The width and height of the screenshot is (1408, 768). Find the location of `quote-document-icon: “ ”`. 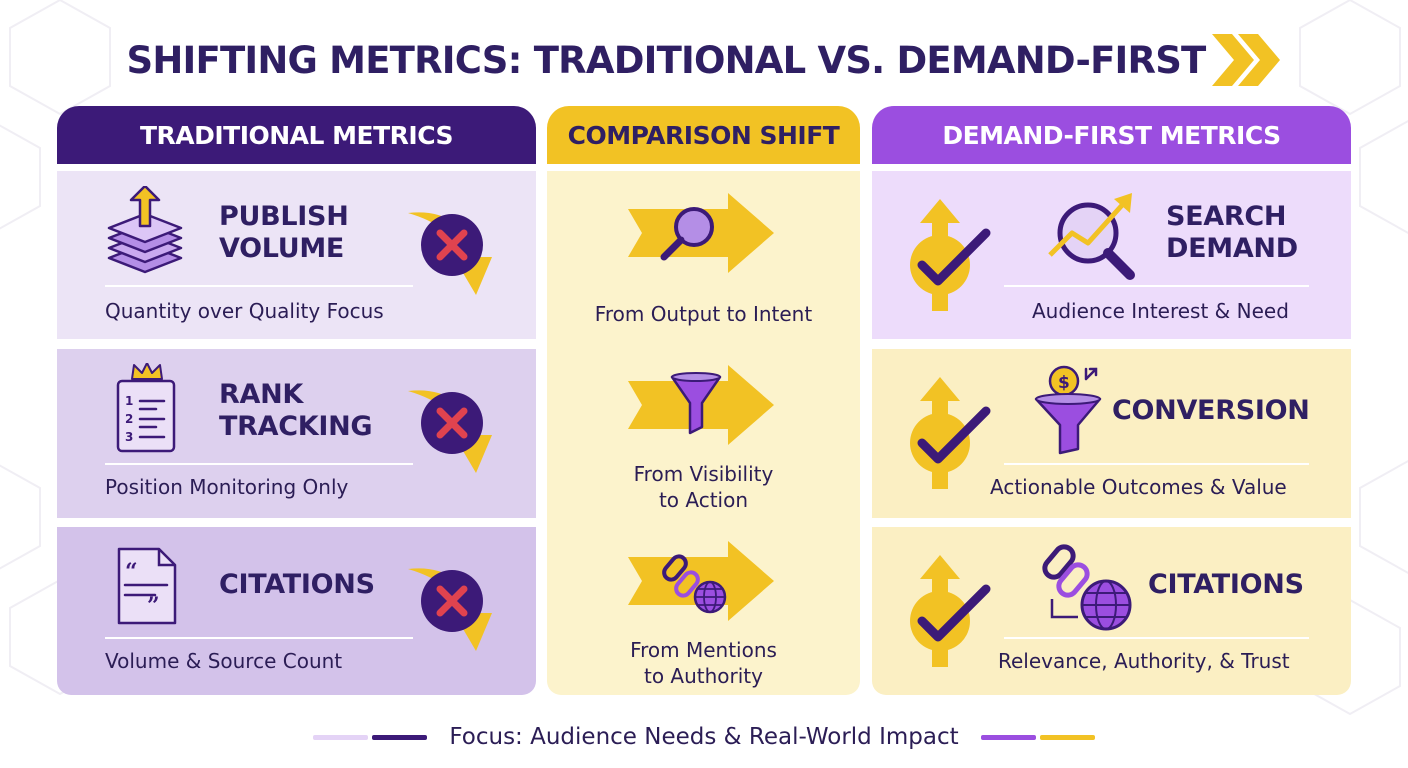

quote-document-icon: “ ” is located at coordinates (147, 586).